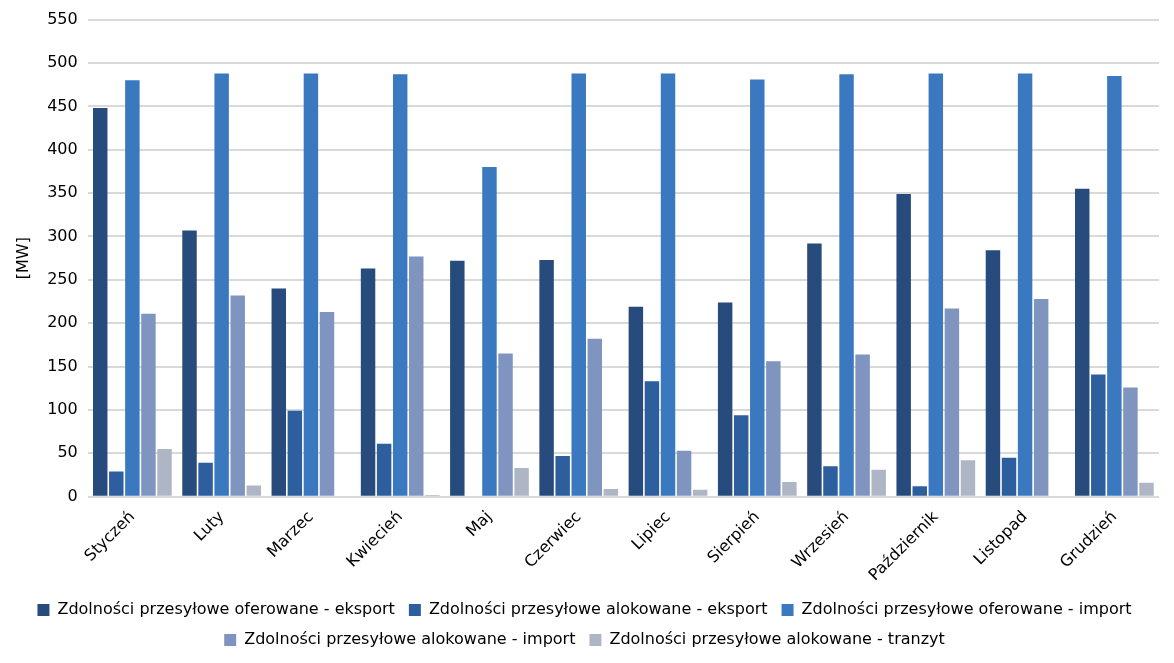  I want to click on y-tick-label: 150, so click(62, 365).